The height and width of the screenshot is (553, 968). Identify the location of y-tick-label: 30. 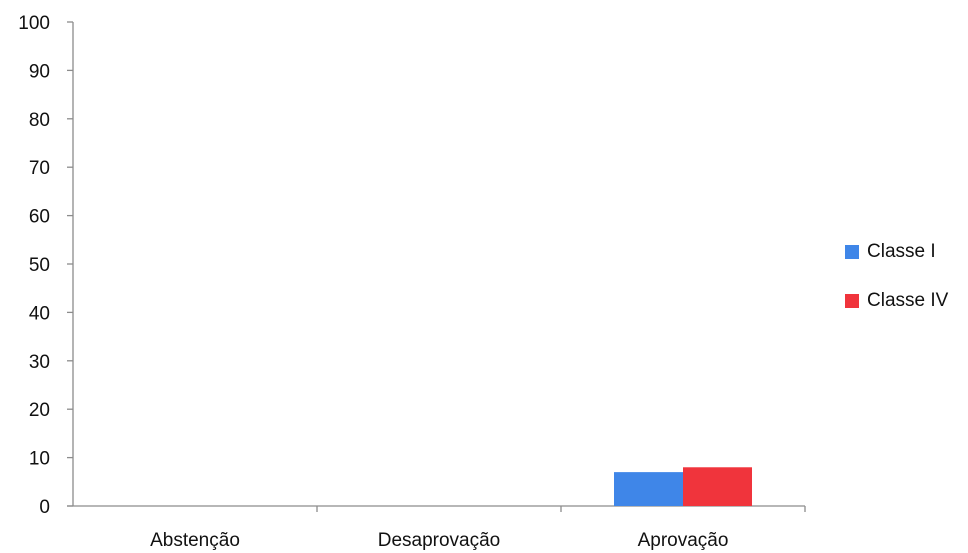
(39, 362).